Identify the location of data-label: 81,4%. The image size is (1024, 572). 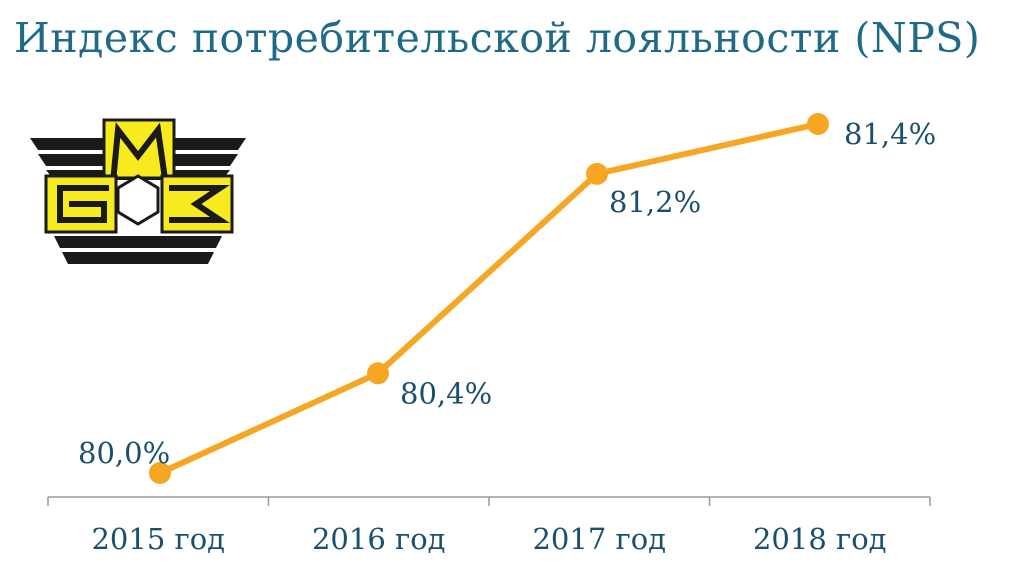
(890, 134).